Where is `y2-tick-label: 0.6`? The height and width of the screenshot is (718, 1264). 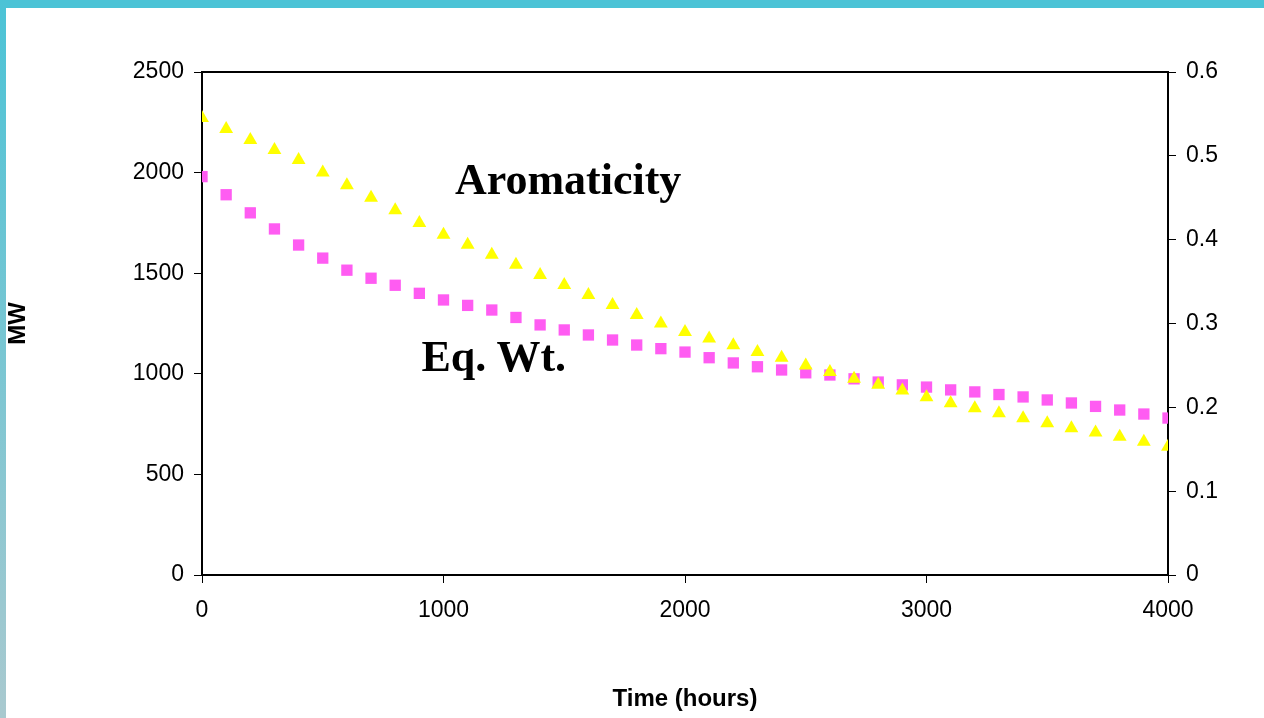 y2-tick-label: 0.6 is located at coordinates (1202, 70).